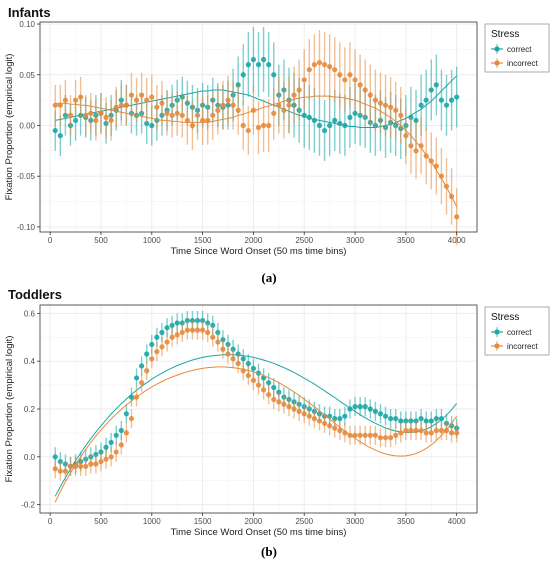  I want to click on y-tick-label: 0.00, so click(27, 125).